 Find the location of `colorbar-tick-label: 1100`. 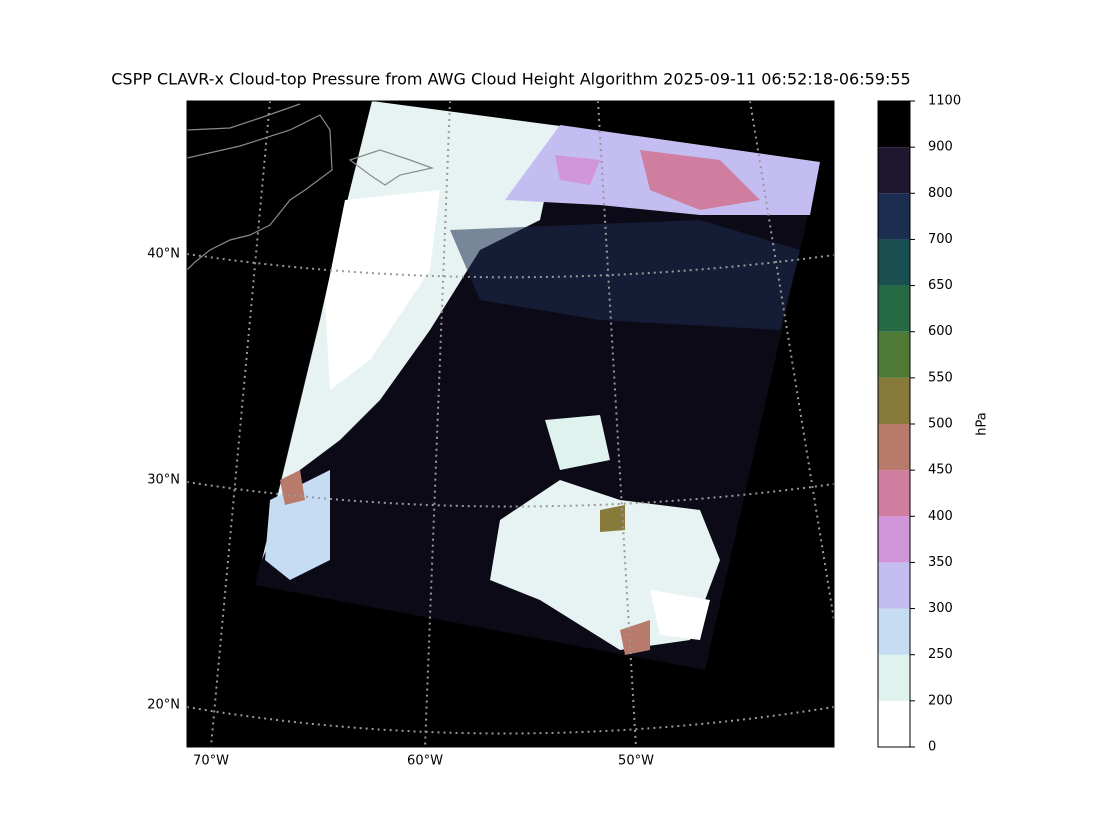

colorbar-tick-label: 1100 is located at coordinates (944, 101).